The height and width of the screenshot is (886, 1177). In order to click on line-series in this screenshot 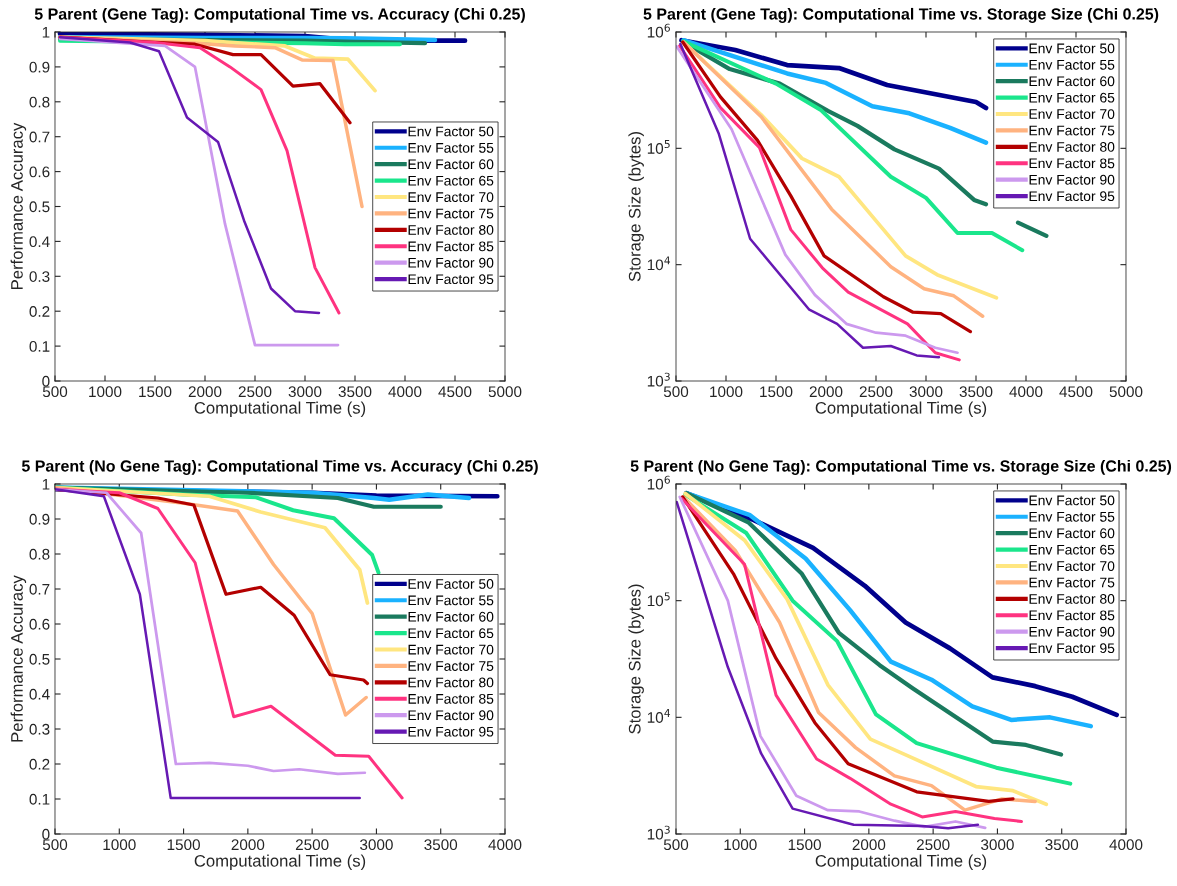, I will do `click(834, 74)`.